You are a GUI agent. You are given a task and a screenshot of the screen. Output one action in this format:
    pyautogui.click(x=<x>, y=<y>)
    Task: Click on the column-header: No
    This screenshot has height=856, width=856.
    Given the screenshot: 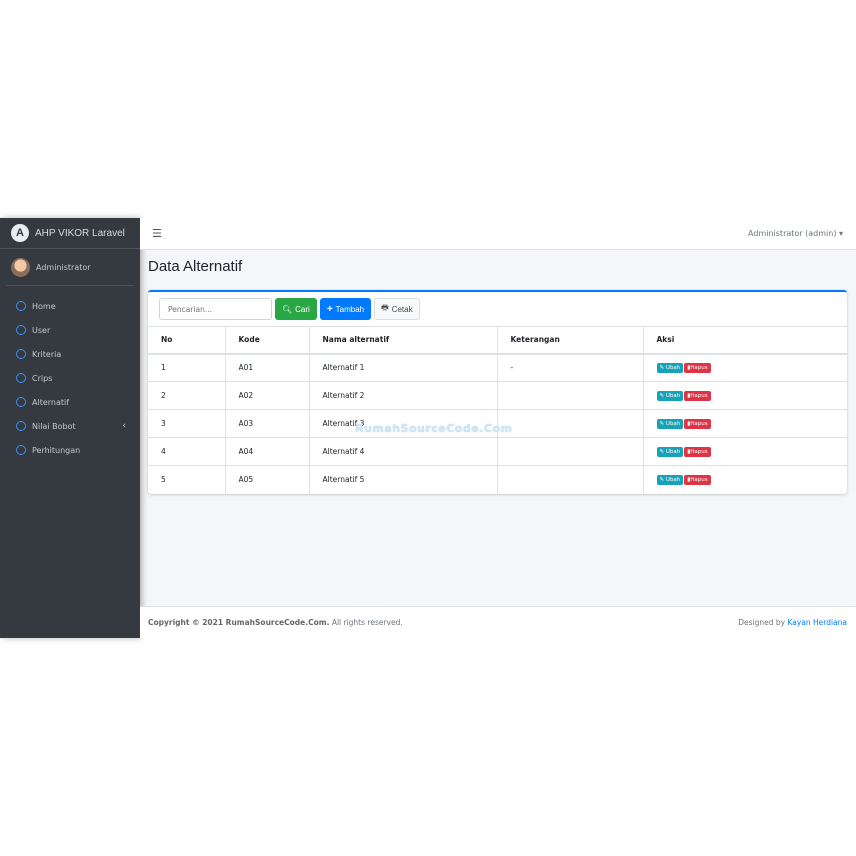 What is the action you would take?
    pyautogui.click(x=187, y=340)
    